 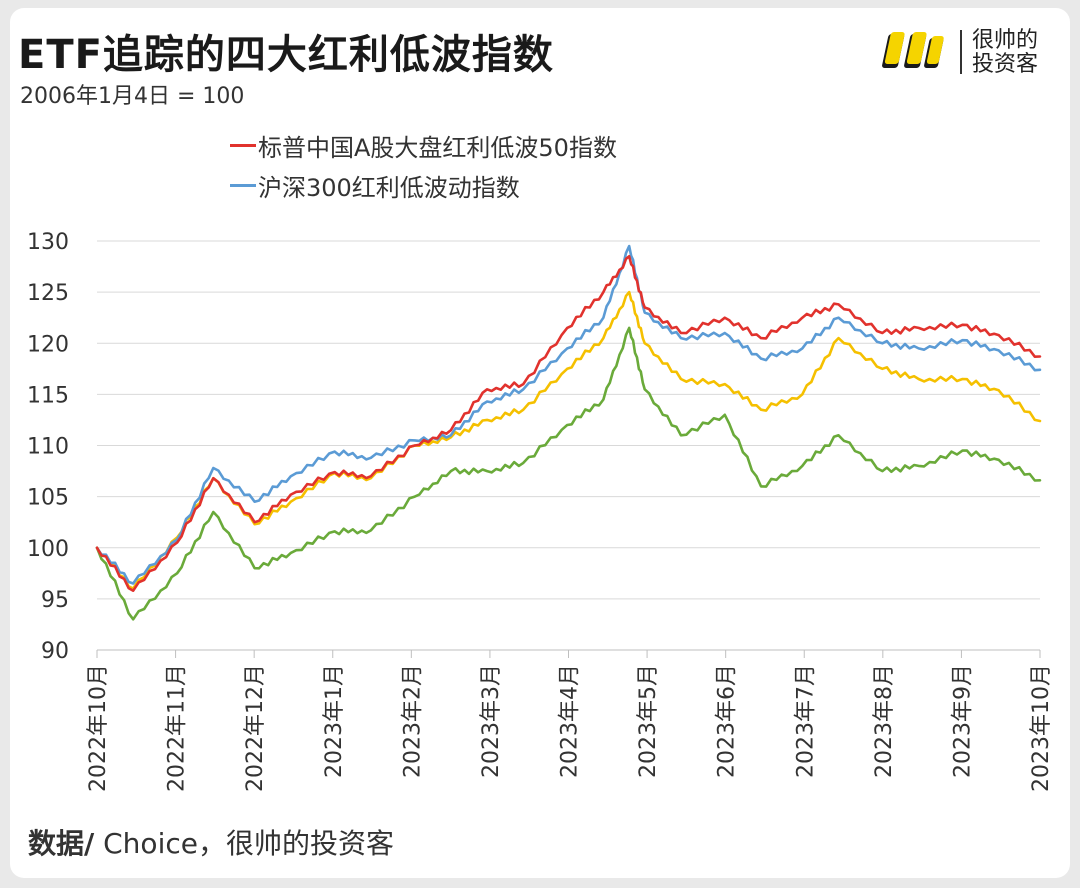 What do you see at coordinates (884, 721) in the screenshot?
I see `x-tick-label: 2023年8月` at bounding box center [884, 721].